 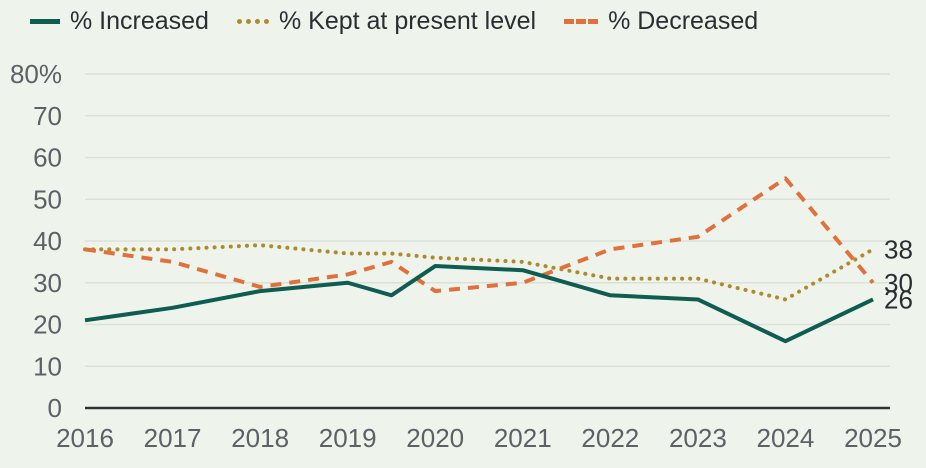 What do you see at coordinates (36, 74) in the screenshot?
I see `y-tick-label: 80%` at bounding box center [36, 74].